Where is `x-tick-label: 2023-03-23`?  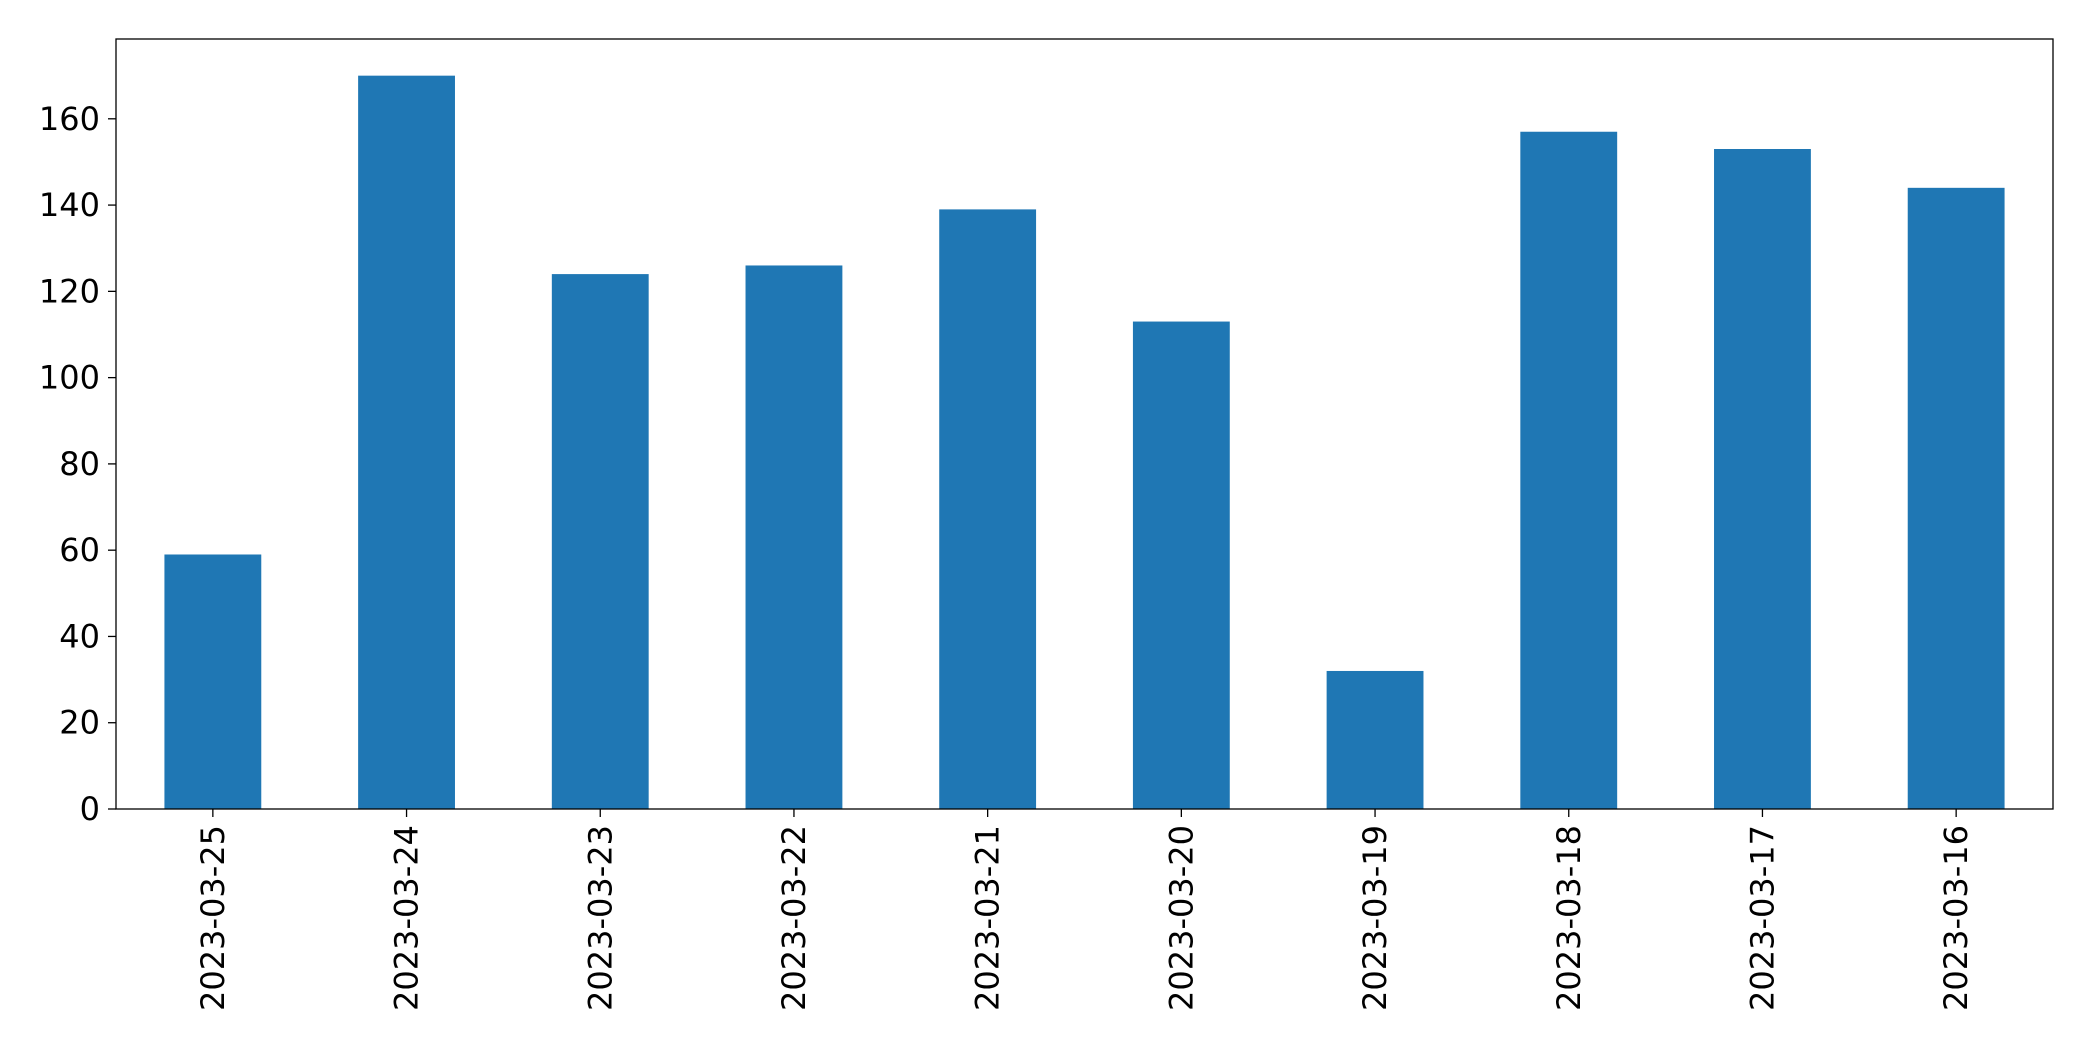 x-tick-label: 2023-03-23 is located at coordinates (600, 918).